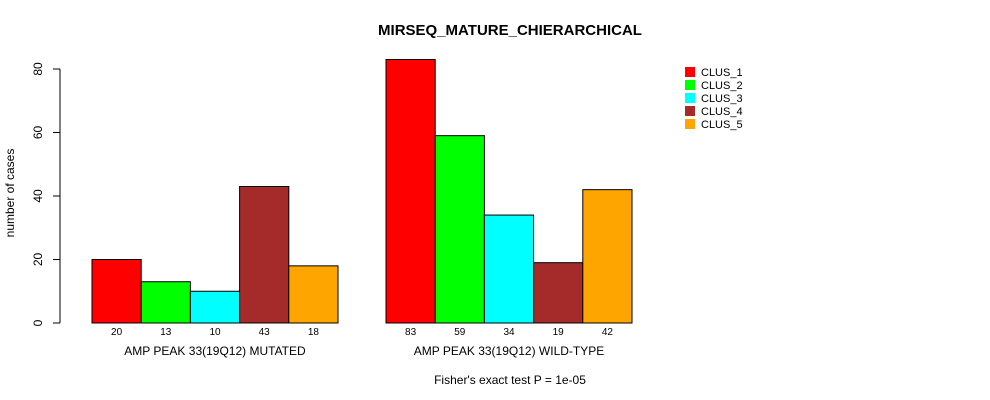 The height and width of the screenshot is (400, 990). Describe the element at coordinates (38, 196) in the screenshot. I see `y-tick-label: 40` at that location.